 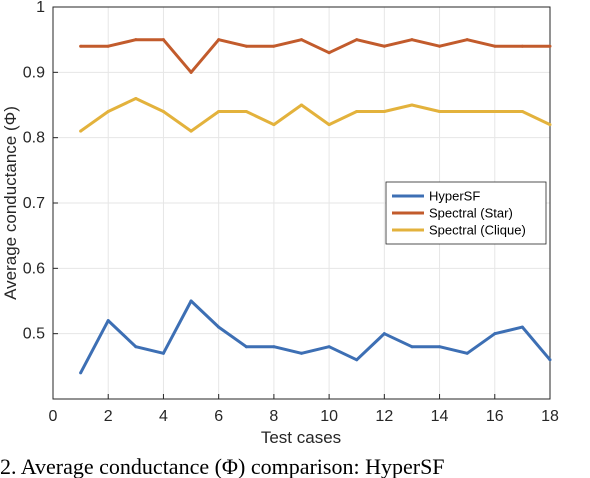 What do you see at coordinates (384, 416) in the screenshot?
I see `x-tick-label: 12` at bounding box center [384, 416].